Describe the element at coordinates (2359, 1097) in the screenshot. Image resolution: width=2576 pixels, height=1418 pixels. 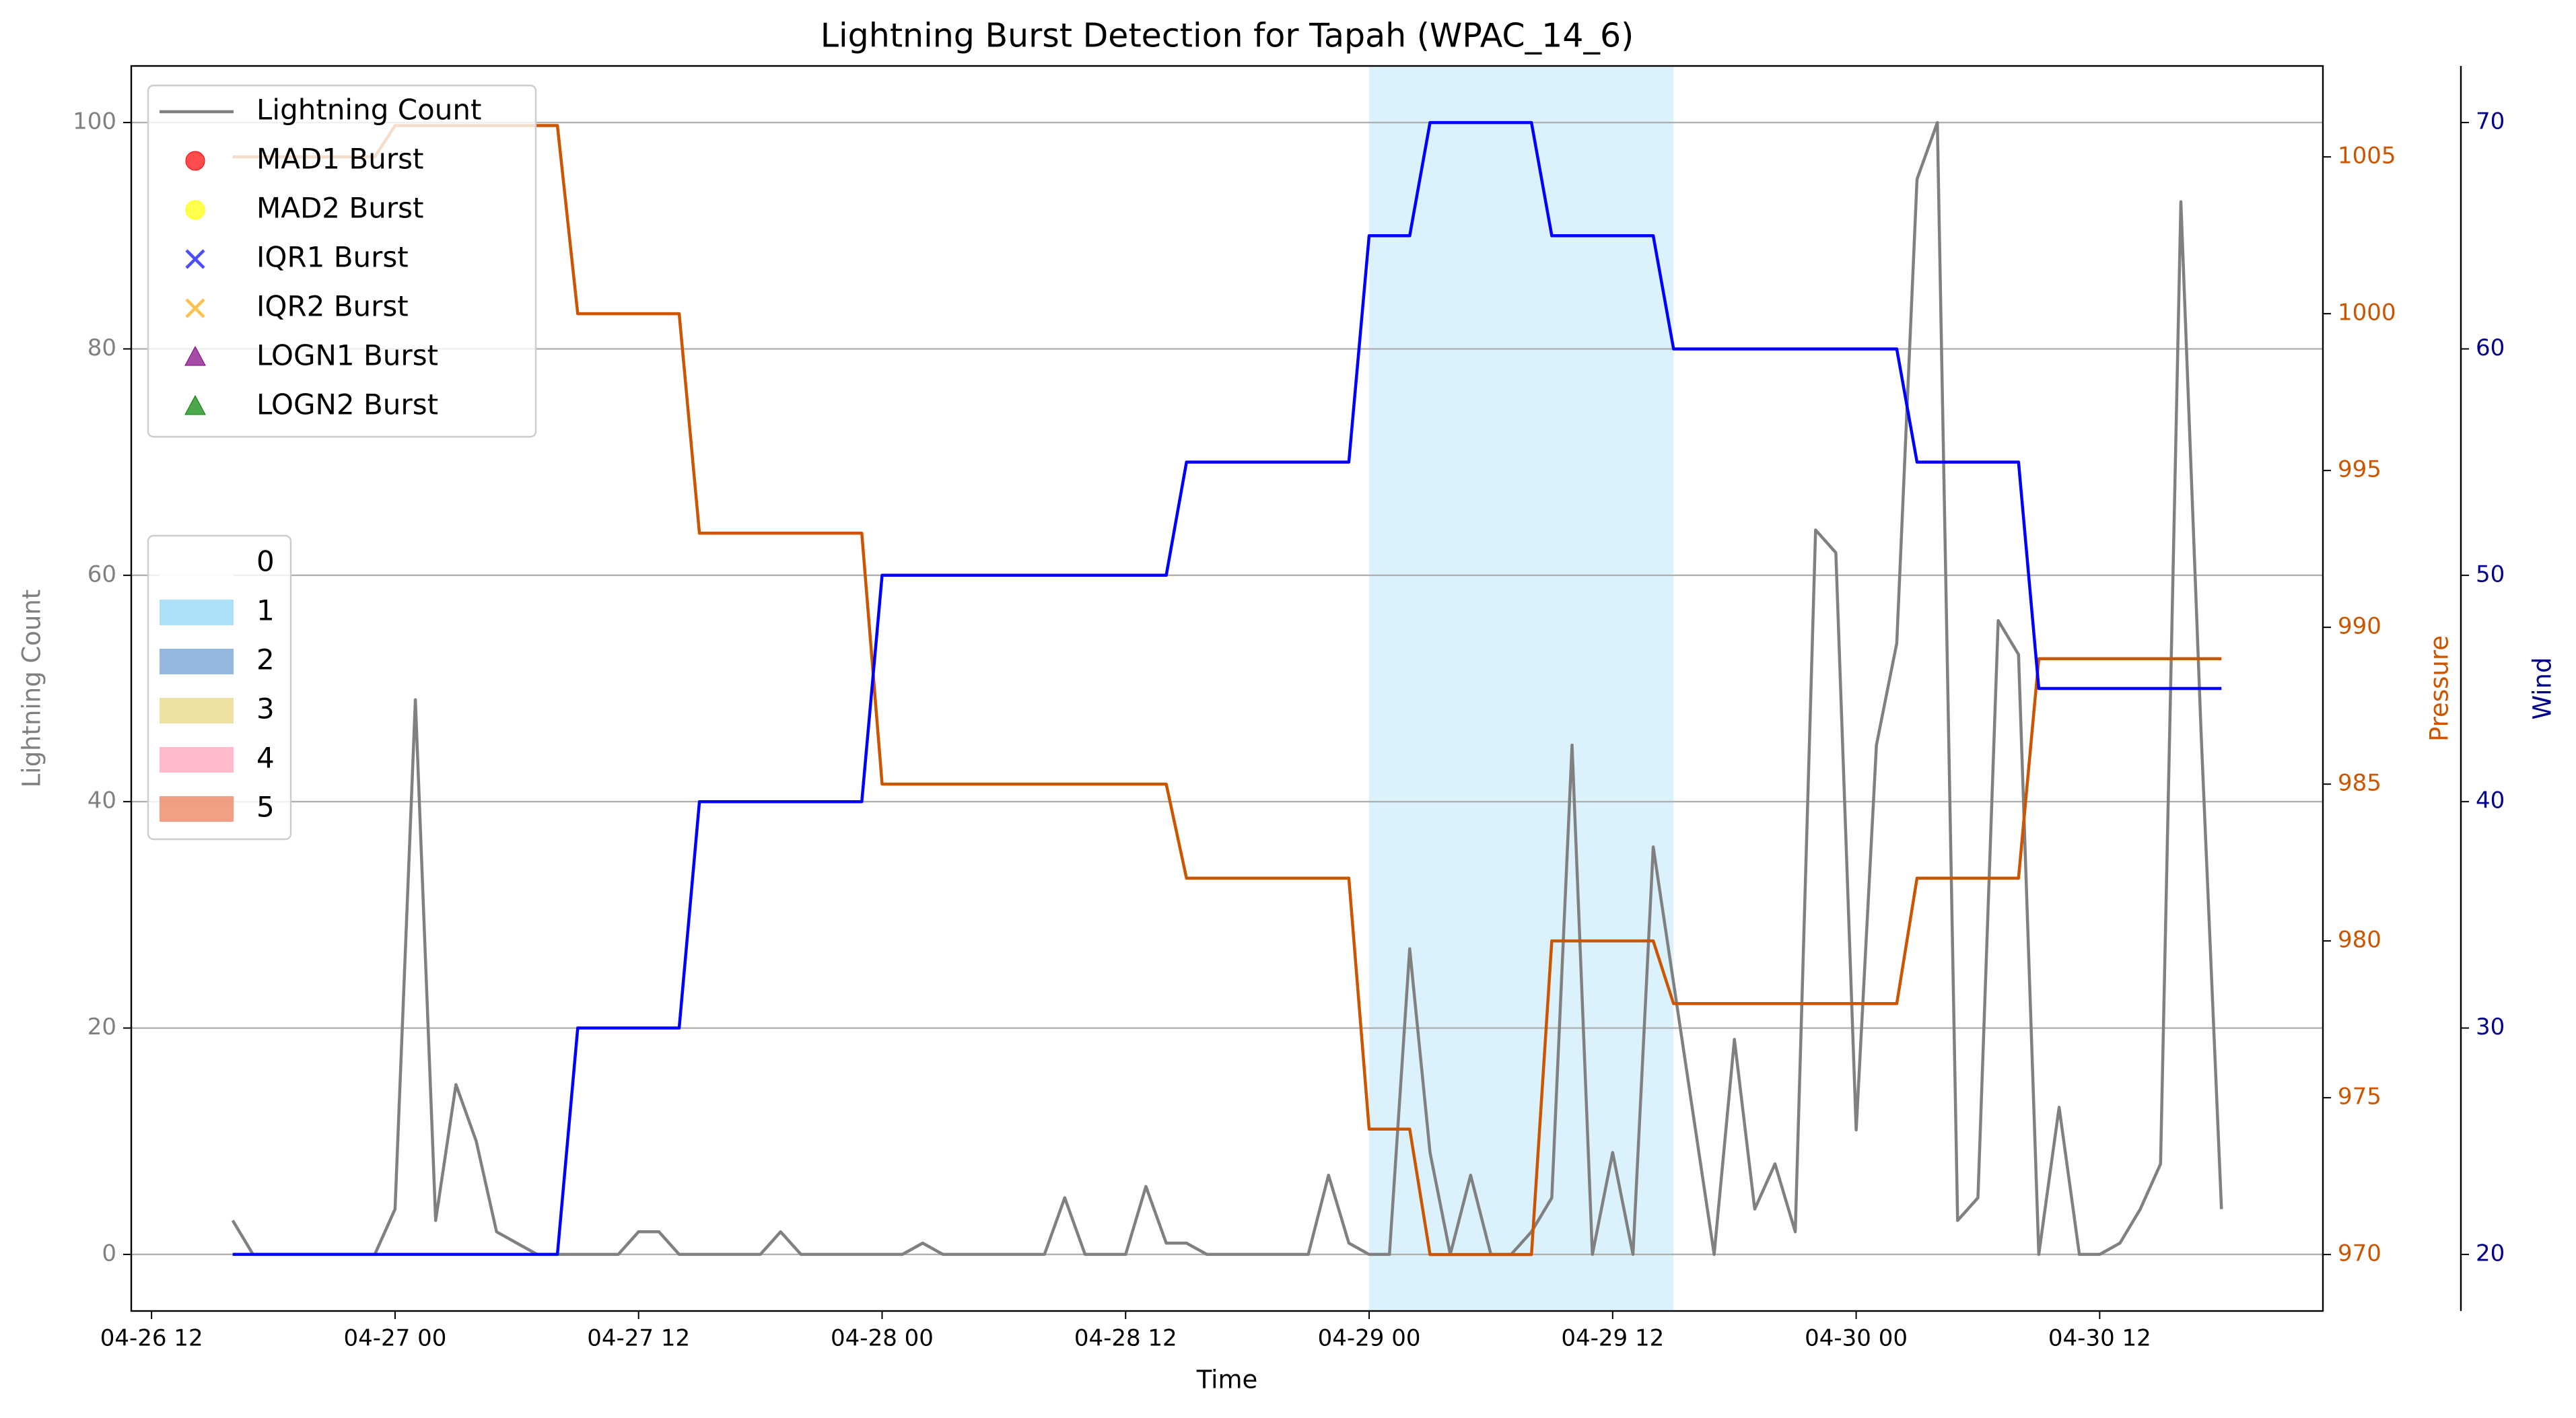
I see `y2-tick-label: 975` at that location.